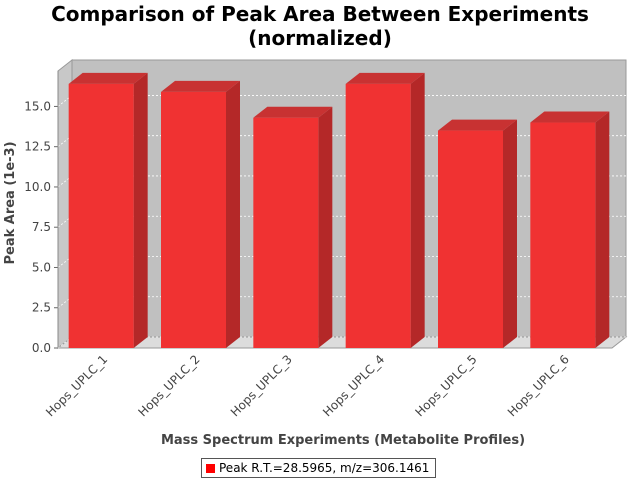  Describe the element at coordinates (41, 348) in the screenshot. I see `y-tick-label: 0.0` at that location.